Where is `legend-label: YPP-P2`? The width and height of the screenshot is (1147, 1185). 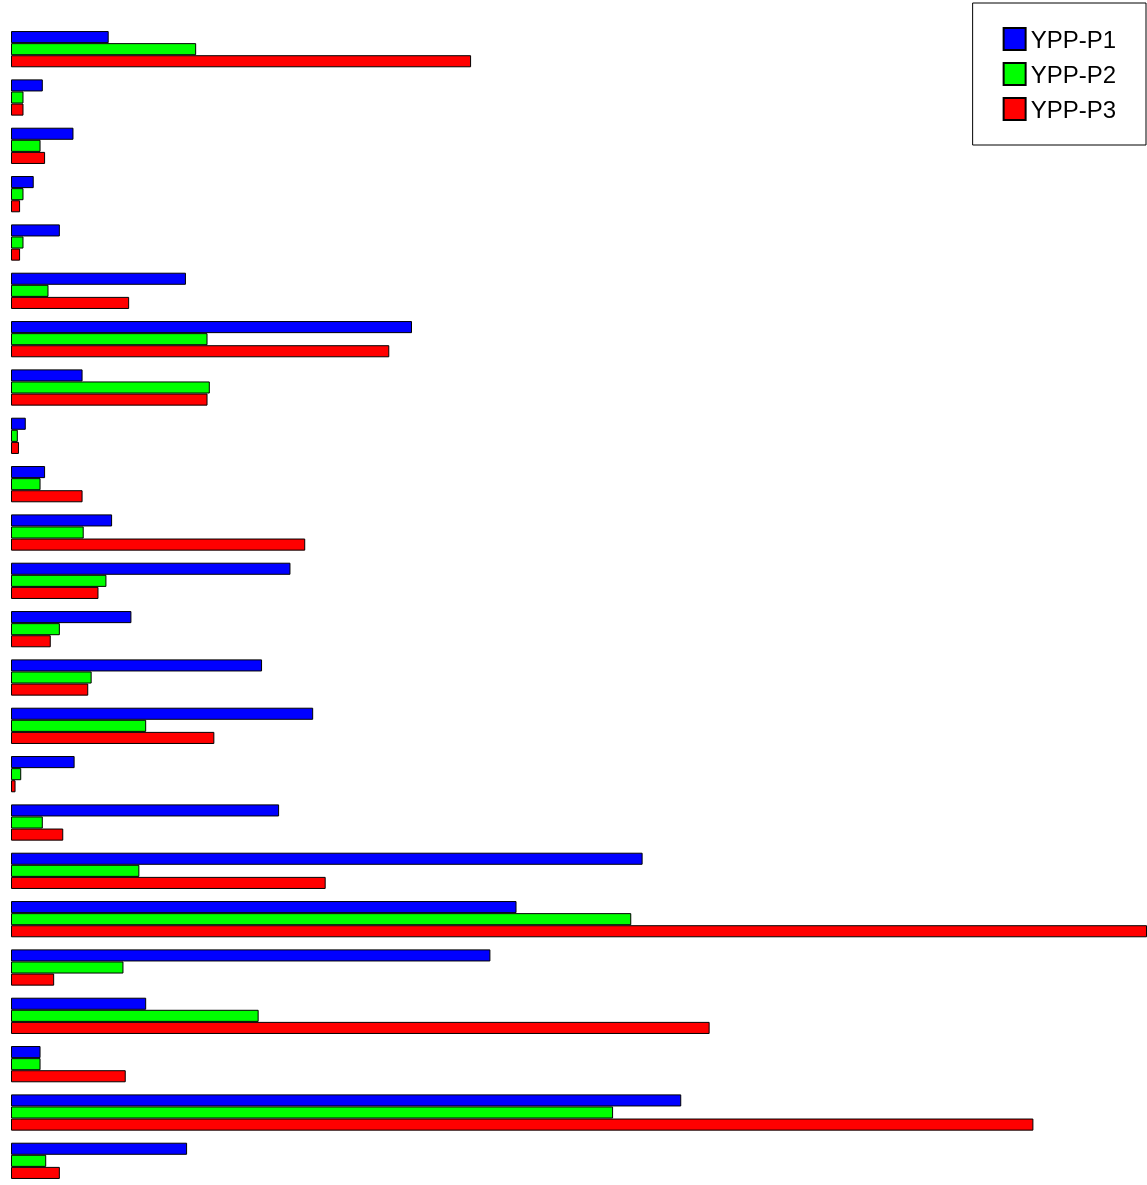 legend-label: YPP-P2 is located at coordinates (1073, 74).